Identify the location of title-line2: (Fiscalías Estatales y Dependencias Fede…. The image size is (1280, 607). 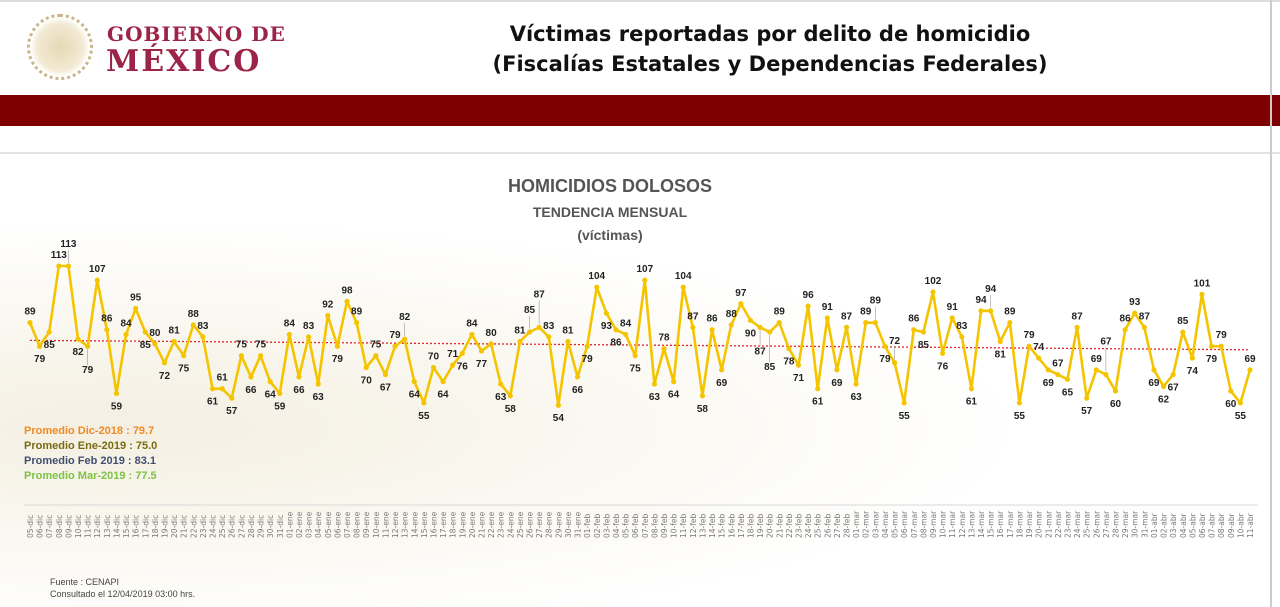
(770, 64).